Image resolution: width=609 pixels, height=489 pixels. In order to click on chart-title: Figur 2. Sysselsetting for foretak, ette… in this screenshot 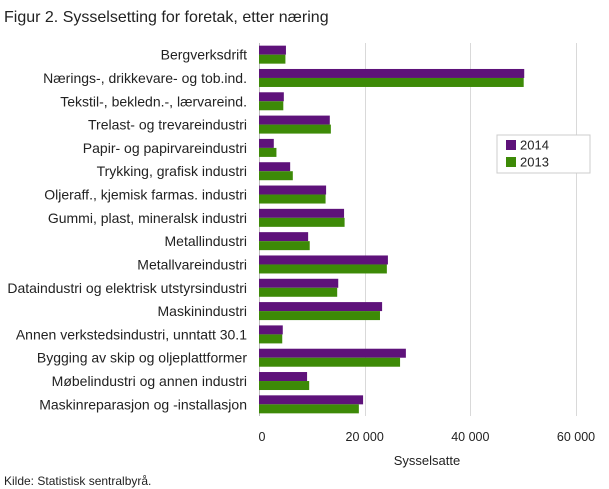, I will do `click(166, 17)`.